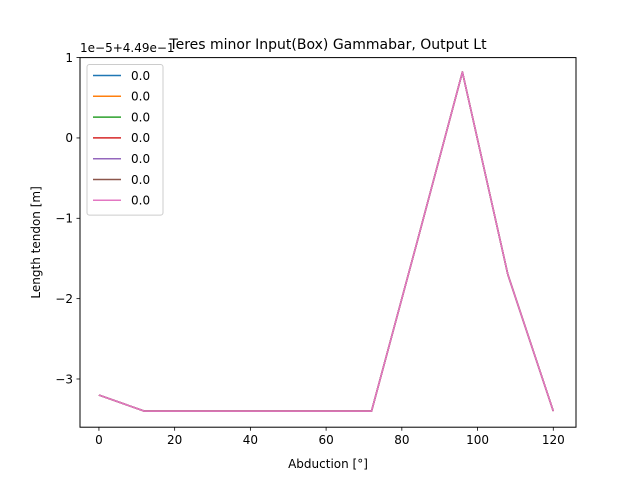  I want to click on y-tick-label: −2, so click(64, 299).